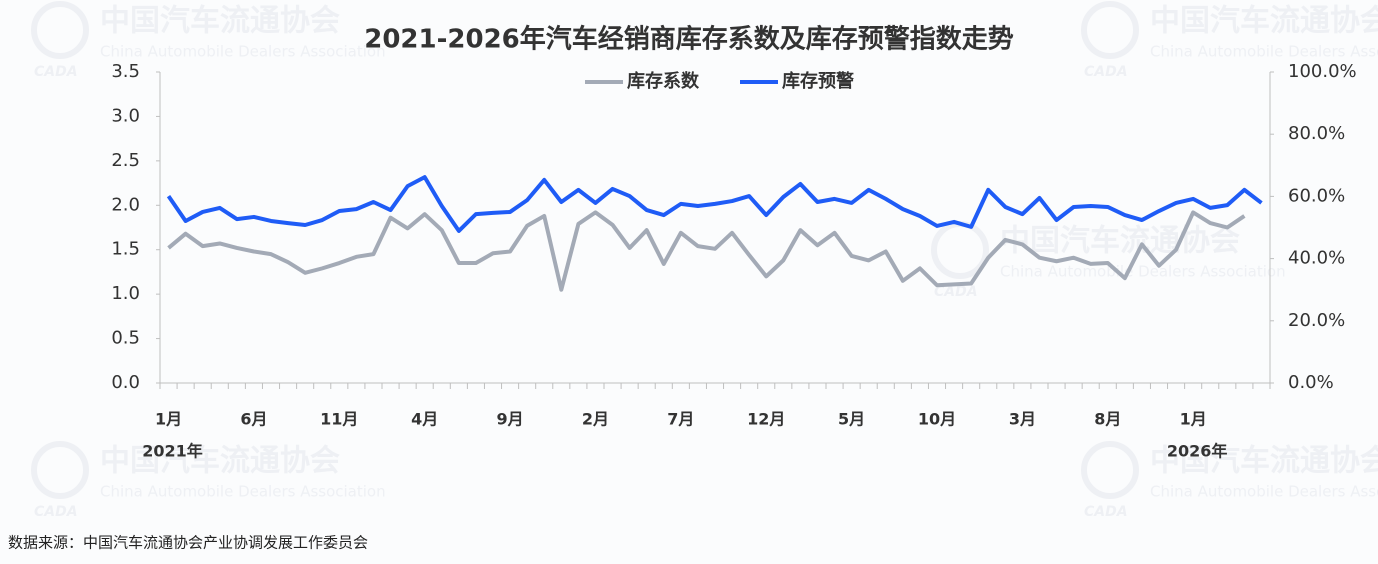 The width and height of the screenshot is (1378, 564). Describe the element at coordinates (680, 419) in the screenshot. I see `x-tick-label: 7月` at that location.